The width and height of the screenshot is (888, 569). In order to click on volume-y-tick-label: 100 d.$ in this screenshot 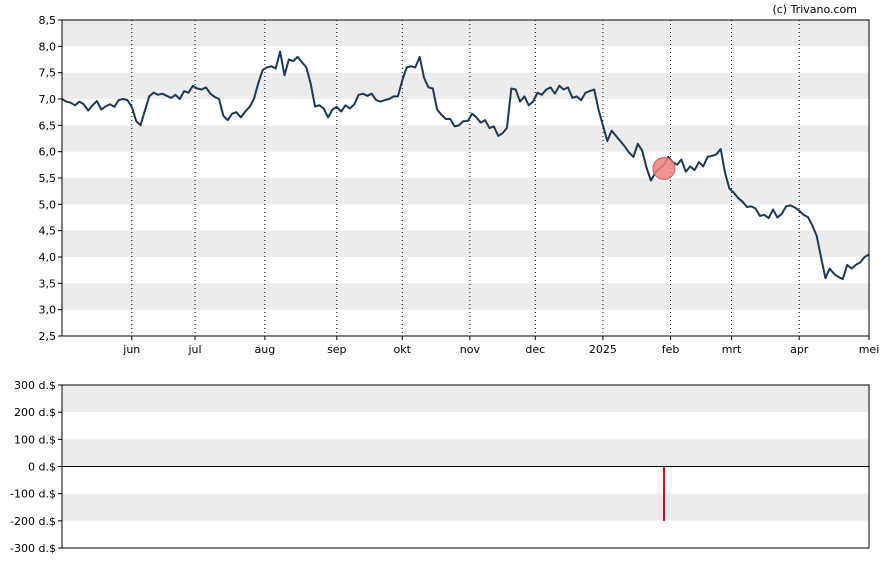, I will do `click(35, 439)`.